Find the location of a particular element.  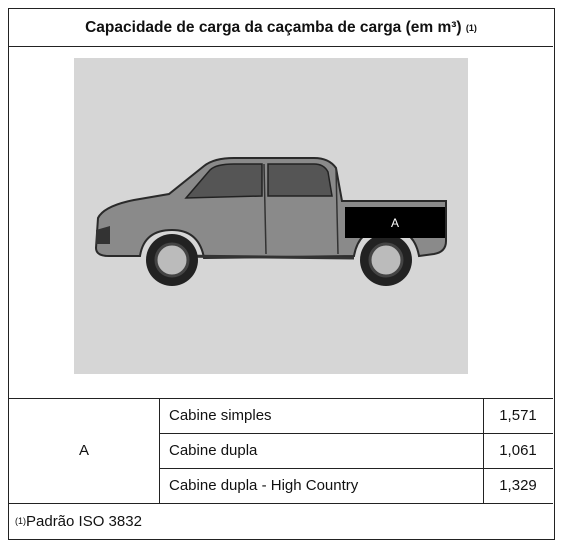

capacity-value: 1,329 is located at coordinates (518, 485).